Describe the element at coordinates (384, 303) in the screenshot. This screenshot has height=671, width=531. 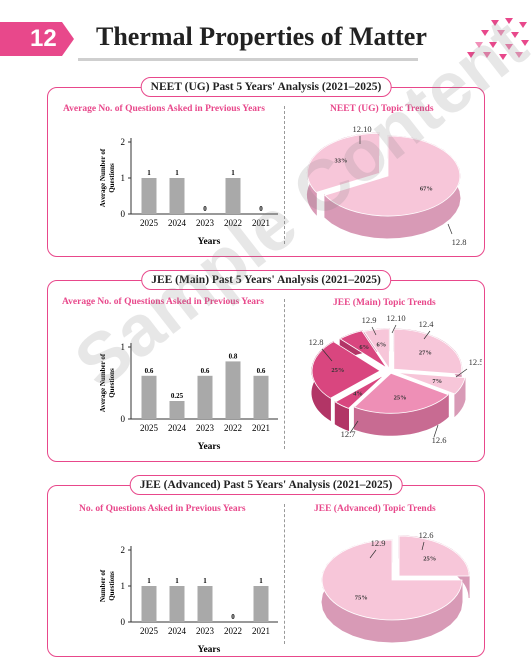
I see `pie-chart-title: JEE (Main) Topic Trends` at that location.